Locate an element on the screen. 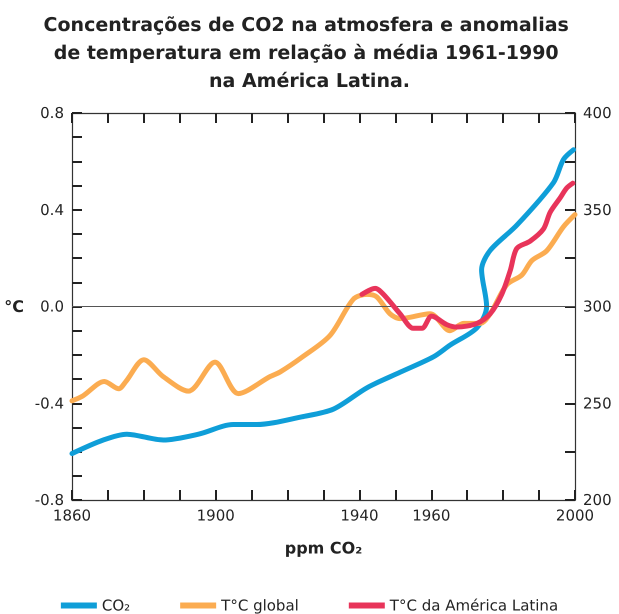 The height and width of the screenshot is (614, 619). legend-label: T°C da América Latina is located at coordinates (473, 605).